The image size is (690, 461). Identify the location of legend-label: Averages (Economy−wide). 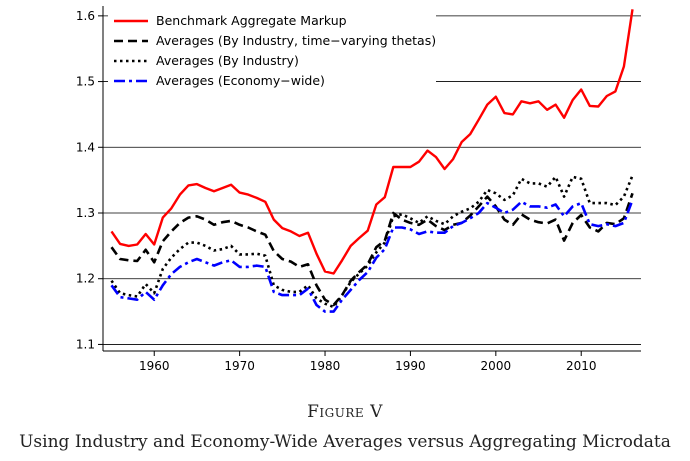
(240, 80).